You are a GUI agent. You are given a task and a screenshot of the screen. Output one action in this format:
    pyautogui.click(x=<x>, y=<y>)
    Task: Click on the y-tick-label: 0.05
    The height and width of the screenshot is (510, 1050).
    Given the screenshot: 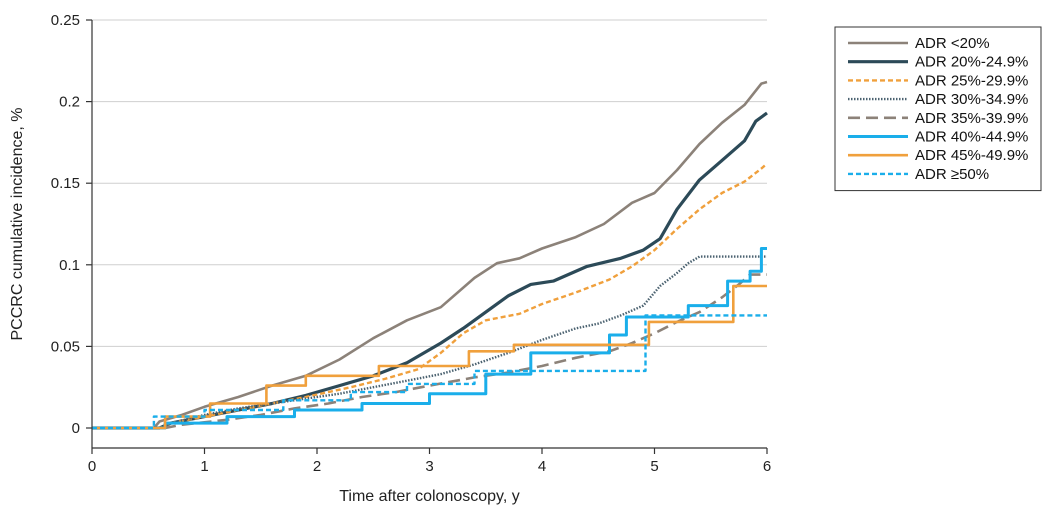 What is the action you would take?
    pyautogui.click(x=65, y=346)
    